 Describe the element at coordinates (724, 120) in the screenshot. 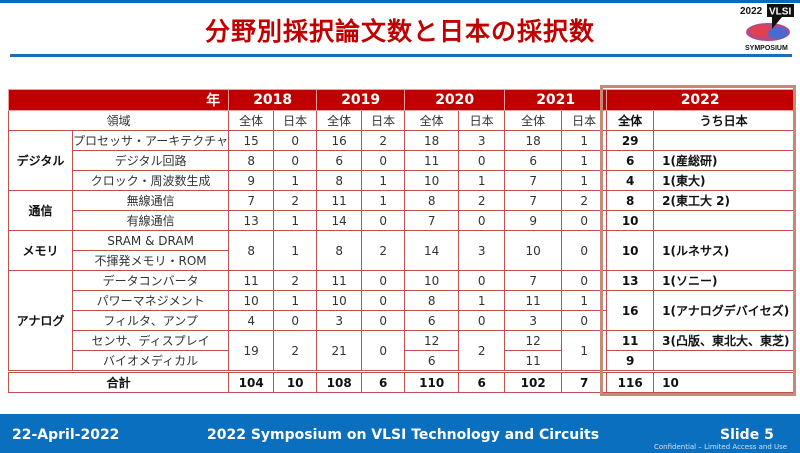

I see `japan-label-2022: うち日本` at that location.